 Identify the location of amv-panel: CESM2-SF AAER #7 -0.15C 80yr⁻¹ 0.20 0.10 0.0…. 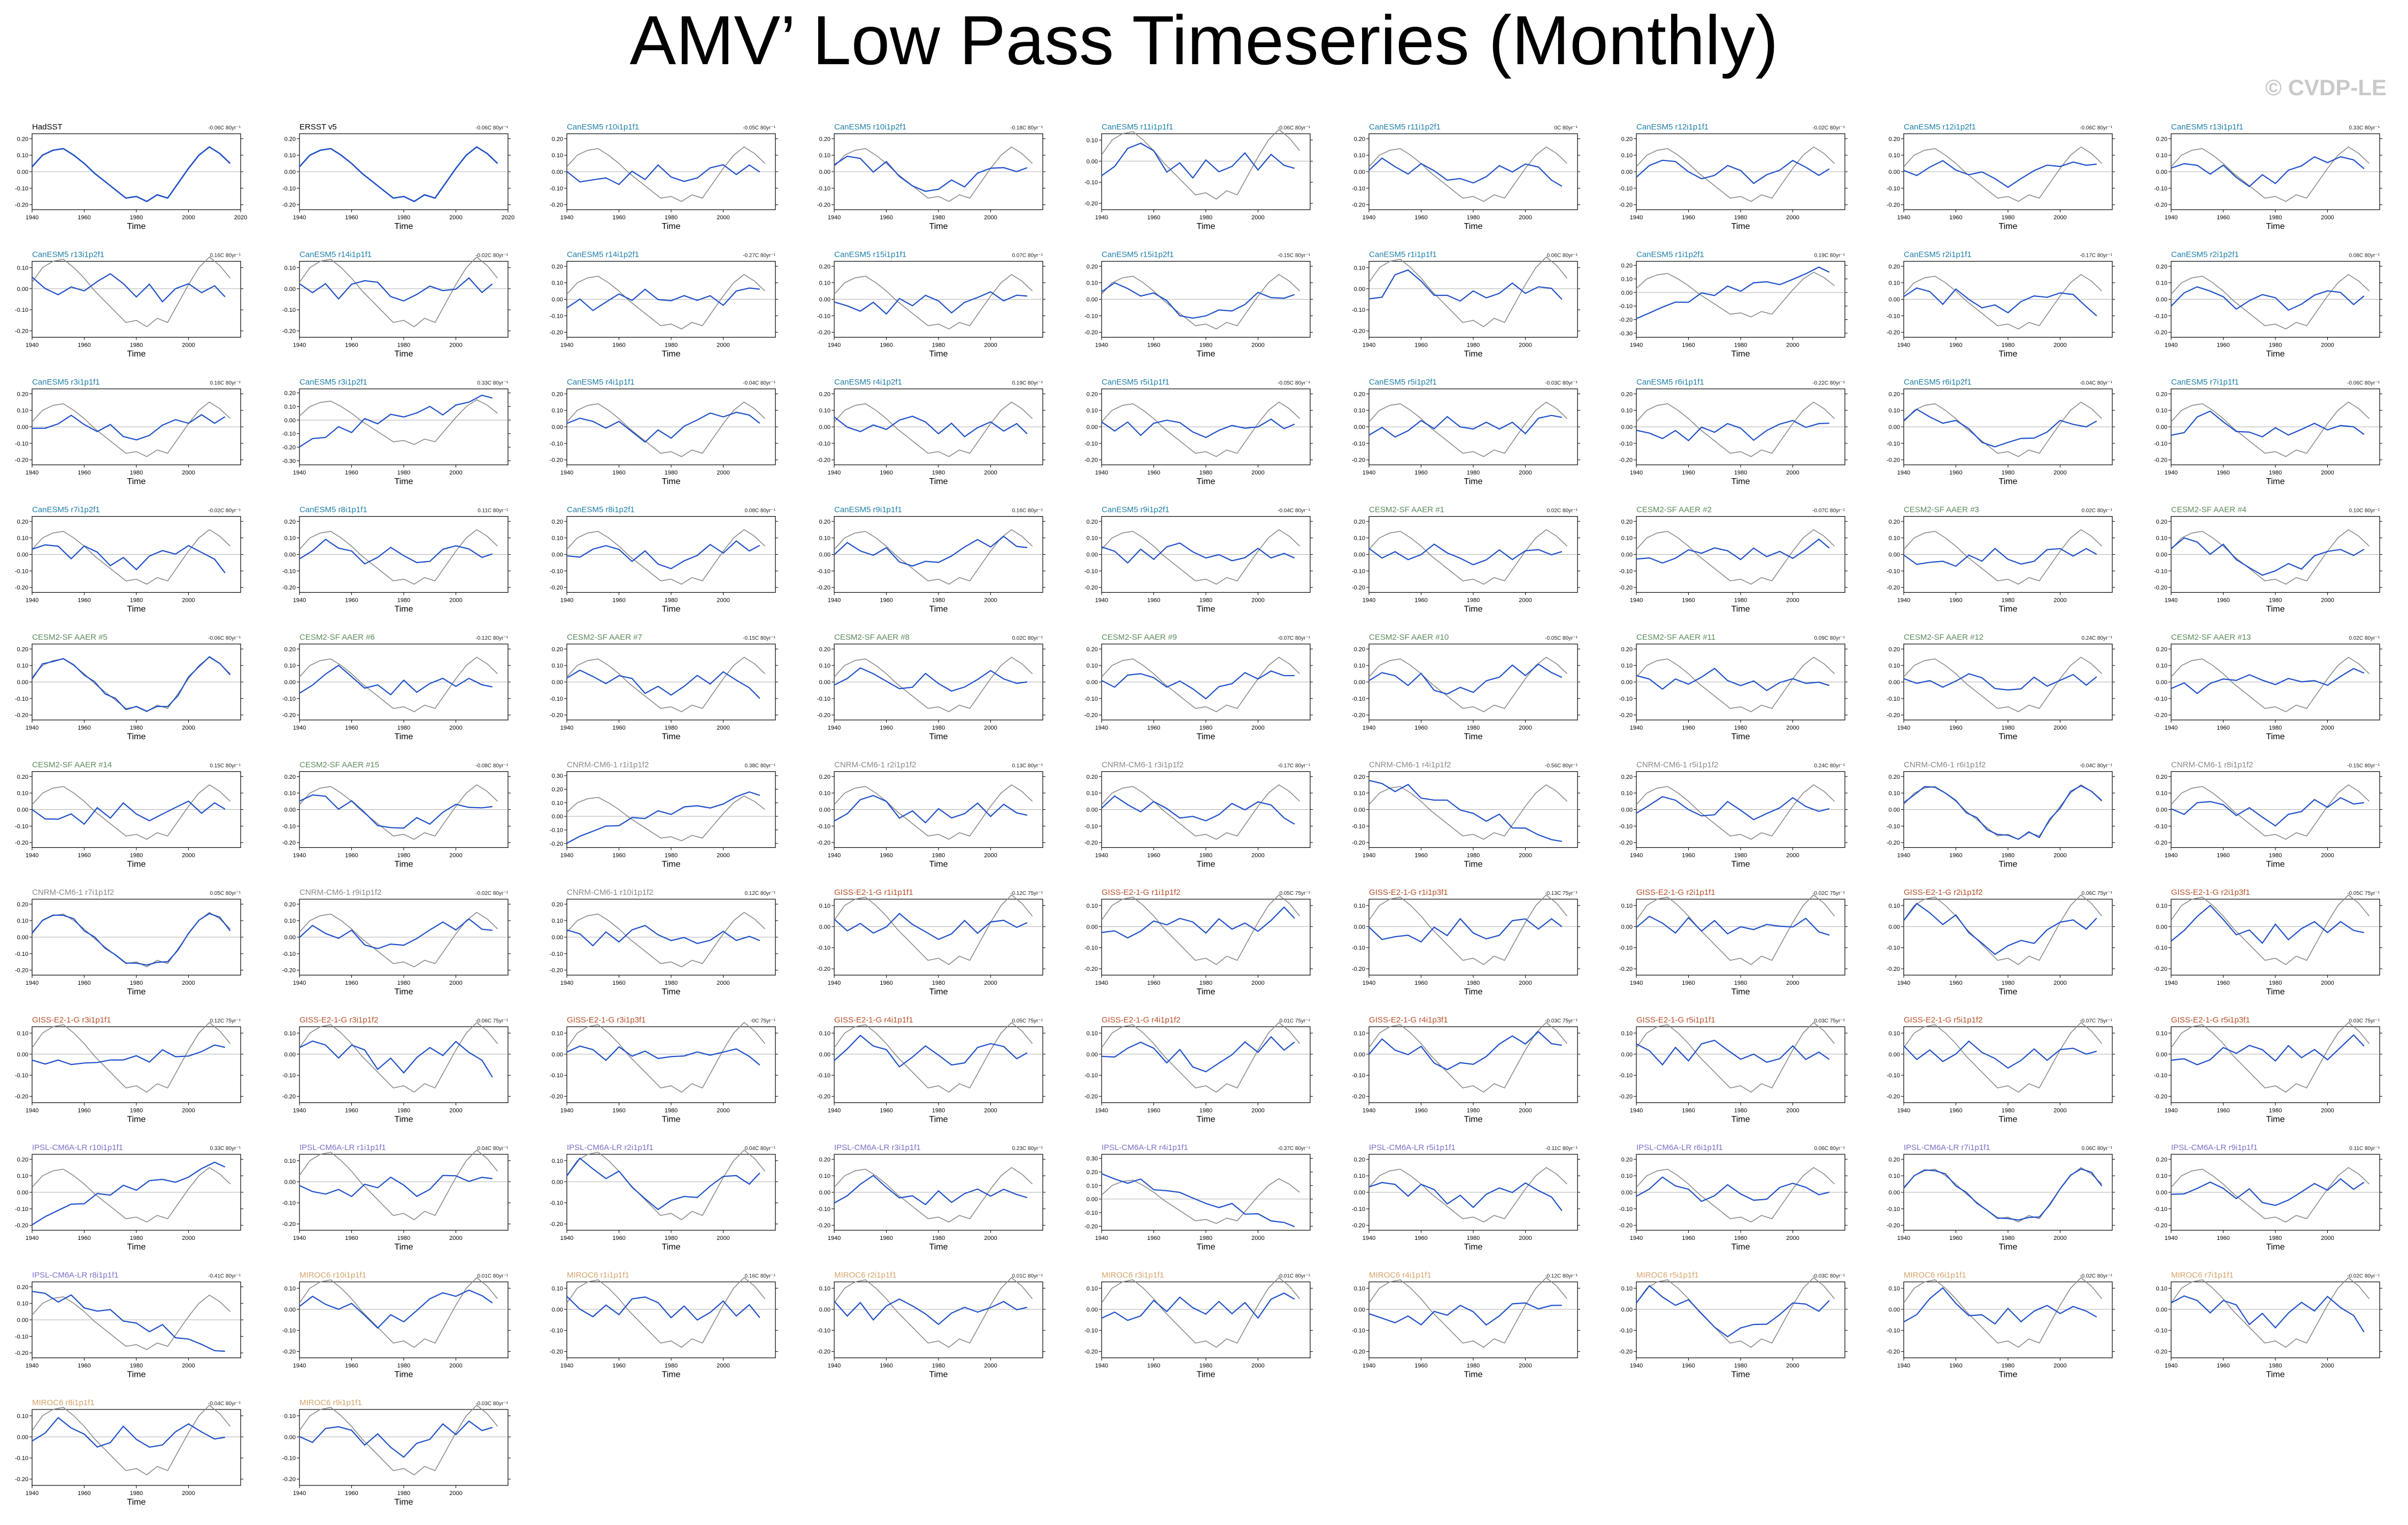
(664, 687).